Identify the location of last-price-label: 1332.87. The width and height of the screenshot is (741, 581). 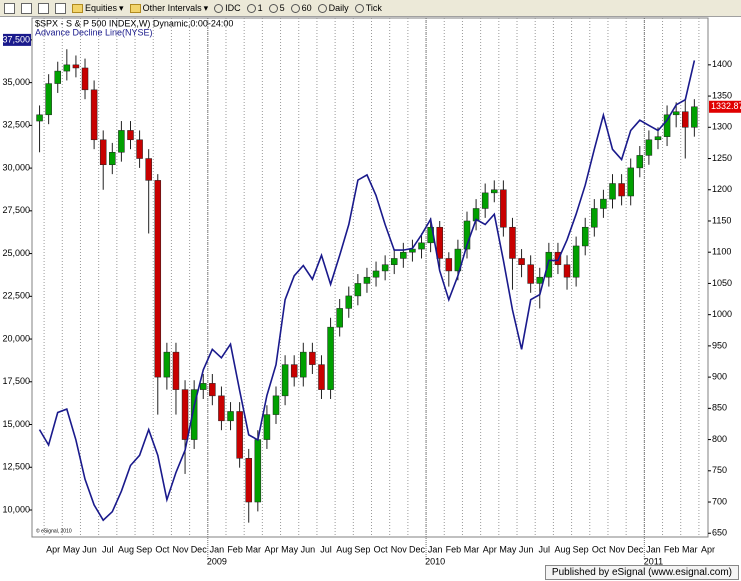
(726, 106).